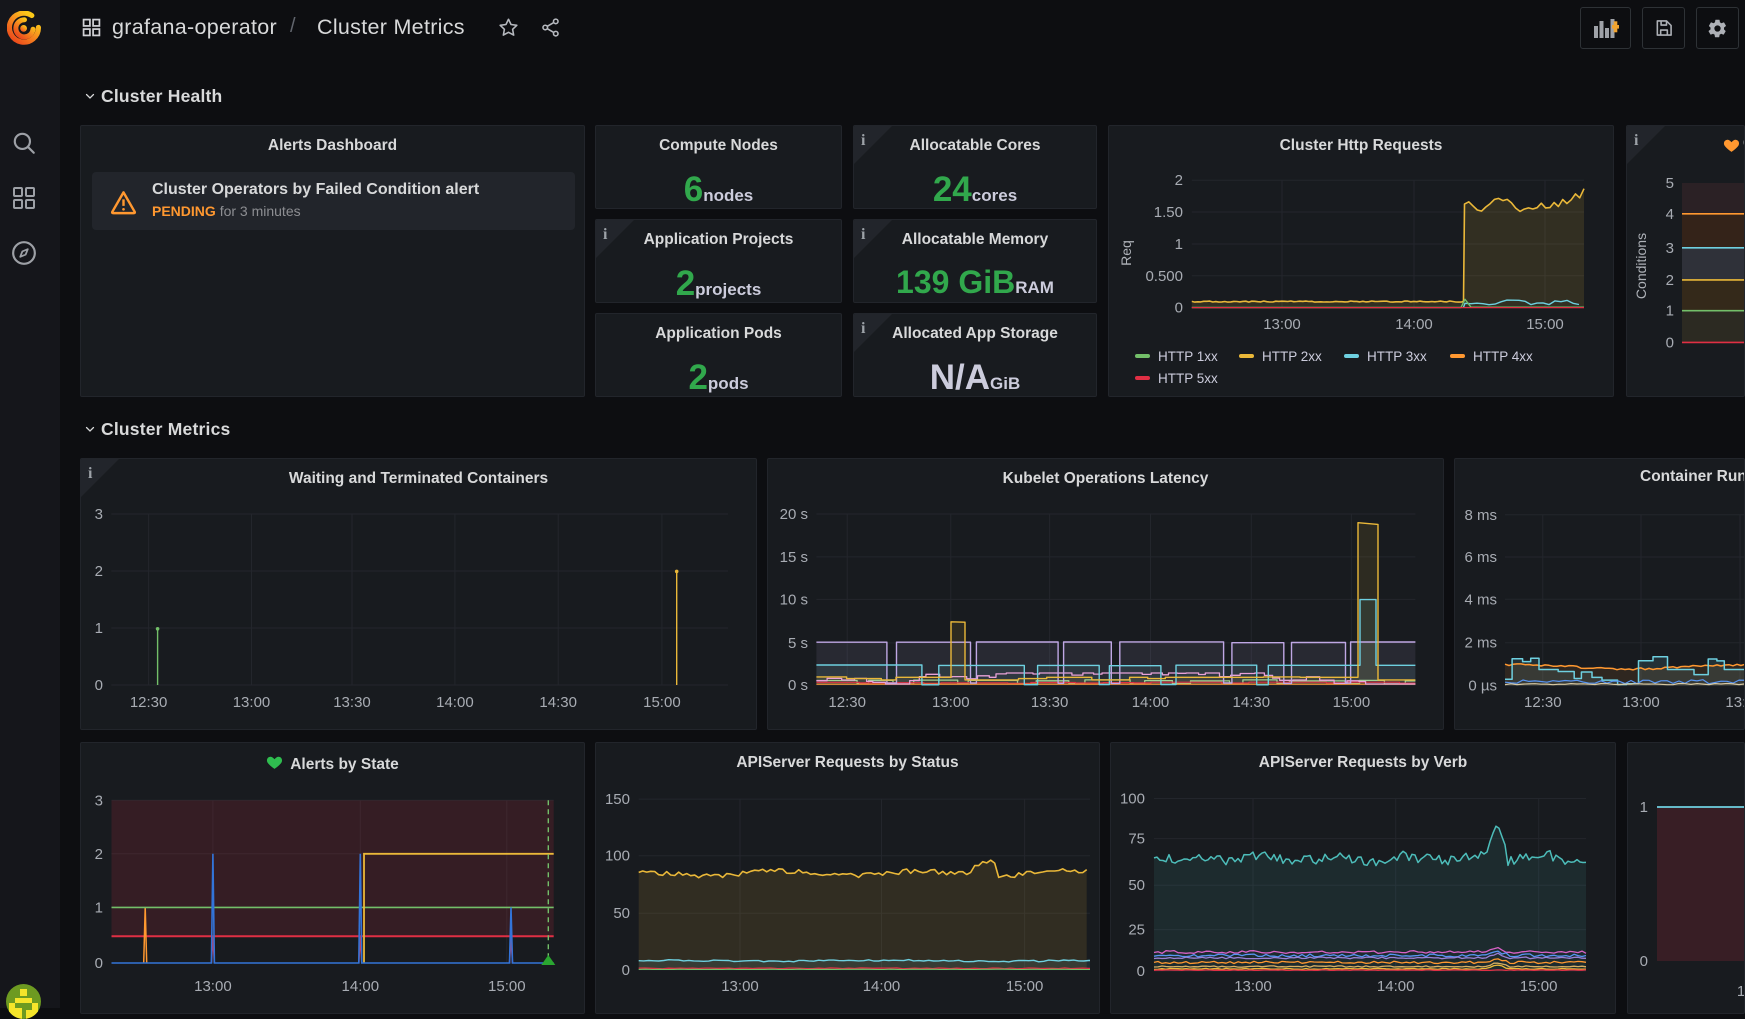 The width and height of the screenshot is (1745, 1019). Describe the element at coordinates (617, 799) in the screenshot. I see `svg-text: 150` at that location.